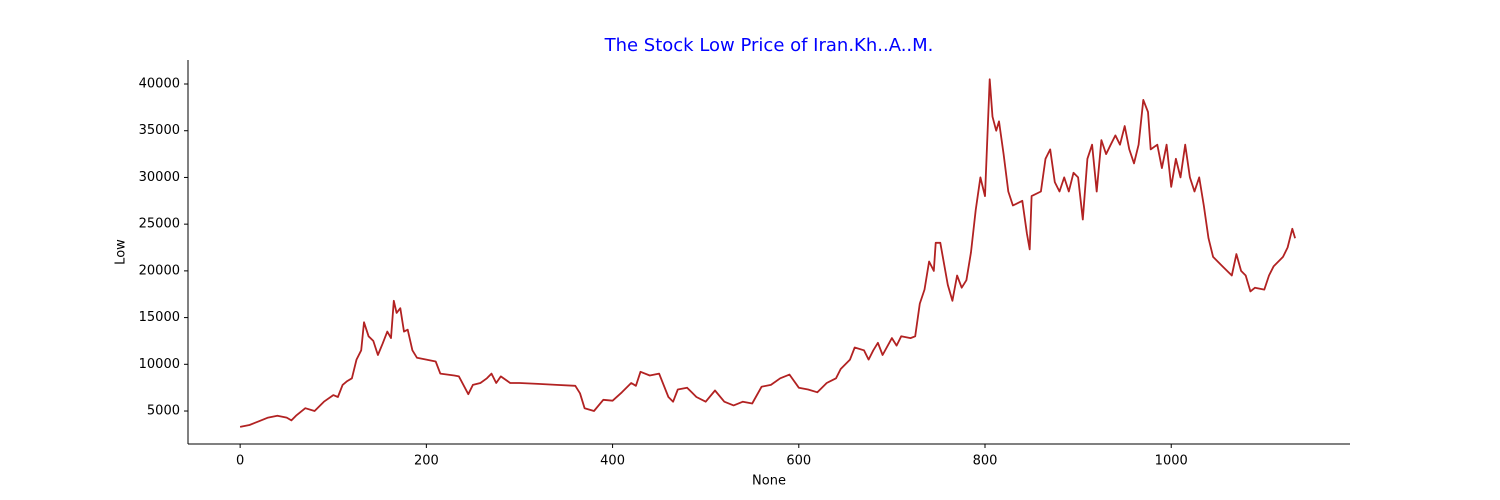 Image resolution: width=1500 pixels, height=500 pixels. Describe the element at coordinates (769, 481) in the screenshot. I see `x-axis-label: None` at that location.